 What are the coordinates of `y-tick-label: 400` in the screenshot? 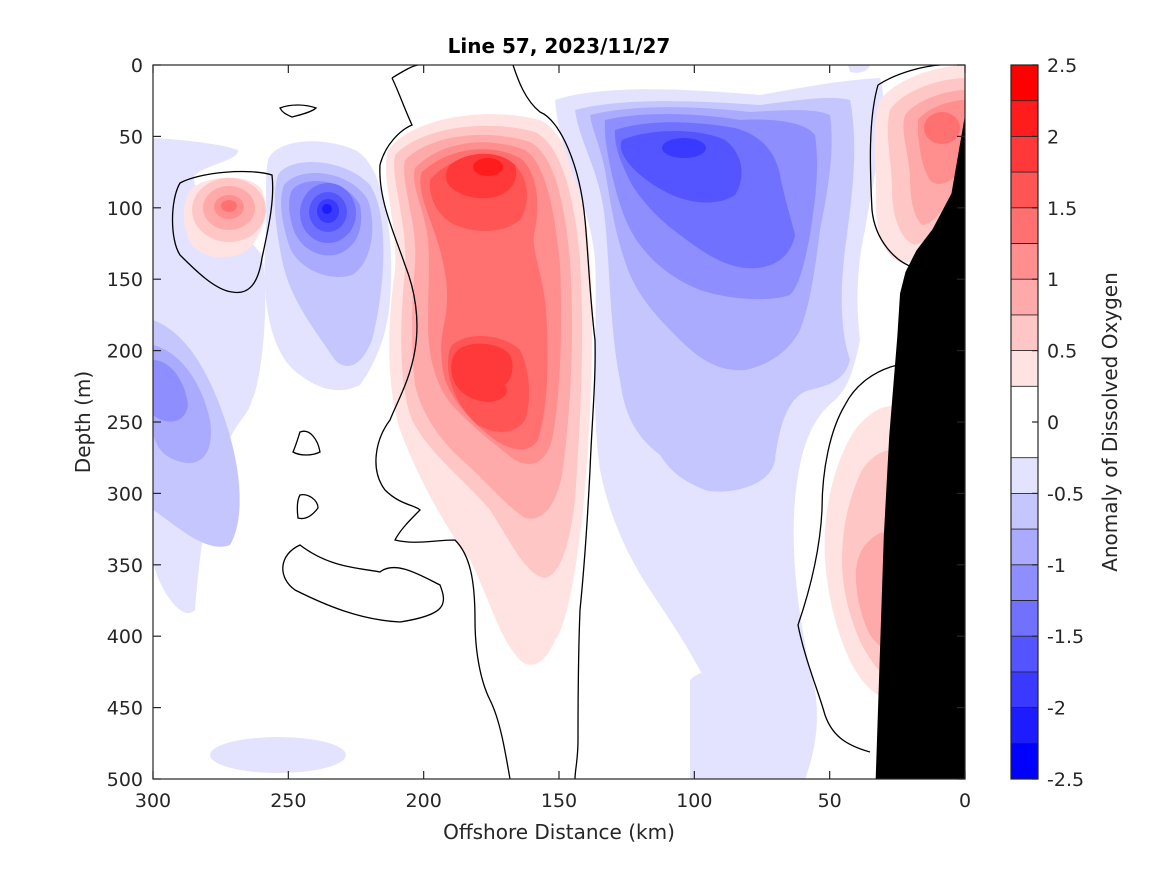 It's located at (125, 637).